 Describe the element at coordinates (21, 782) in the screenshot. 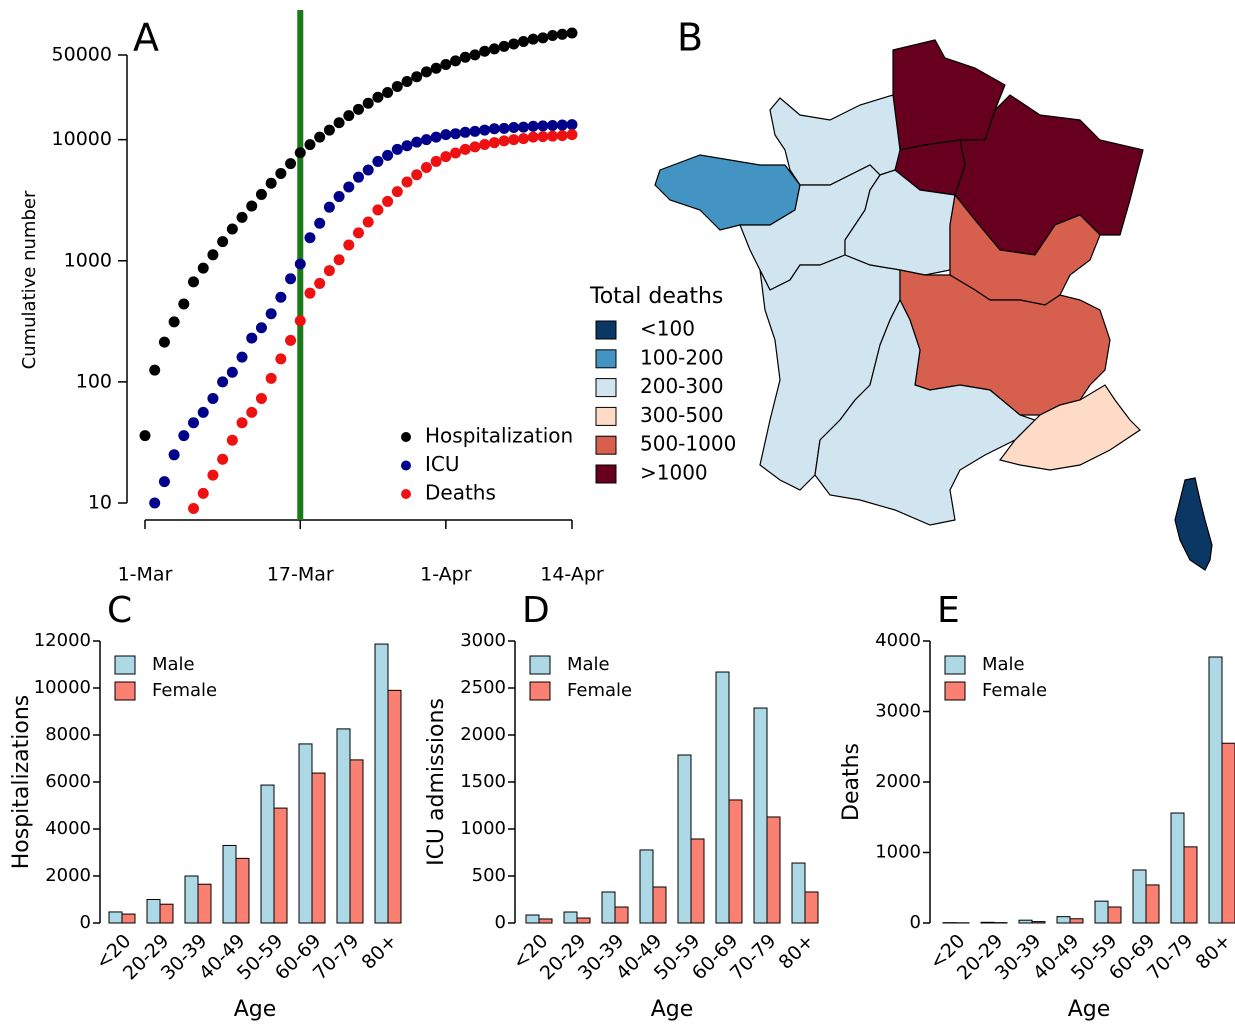

I see `y-axis-label: Hospitalizations` at that location.